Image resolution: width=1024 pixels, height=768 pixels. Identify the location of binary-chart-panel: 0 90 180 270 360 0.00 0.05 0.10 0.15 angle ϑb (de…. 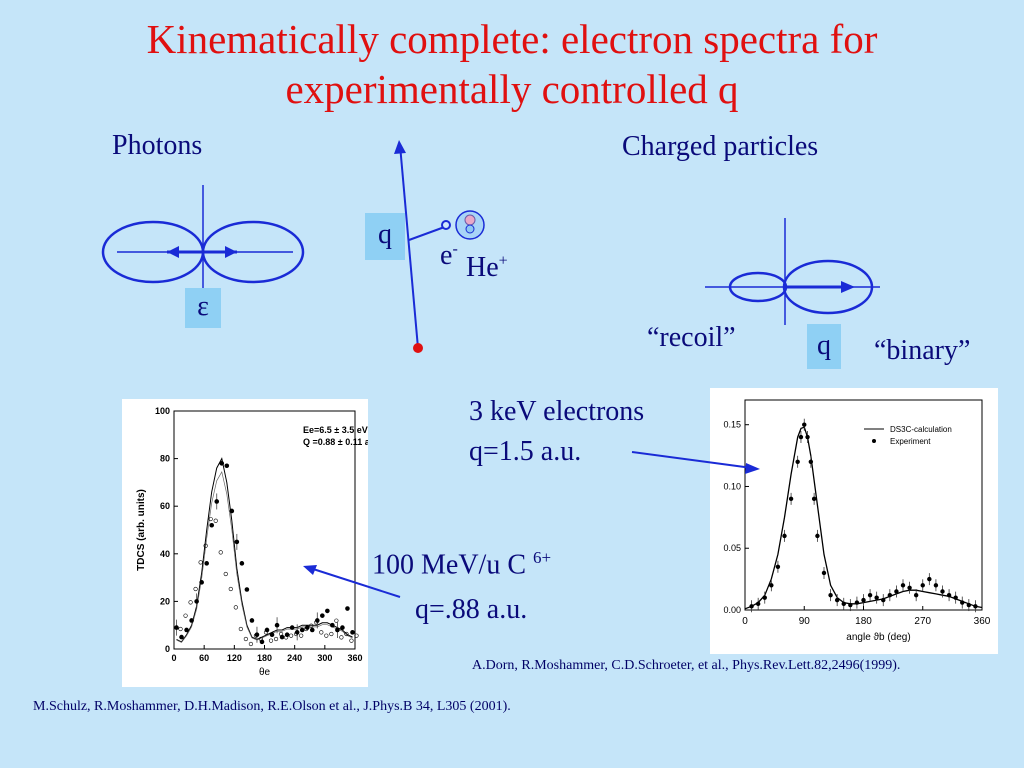
(854, 521).